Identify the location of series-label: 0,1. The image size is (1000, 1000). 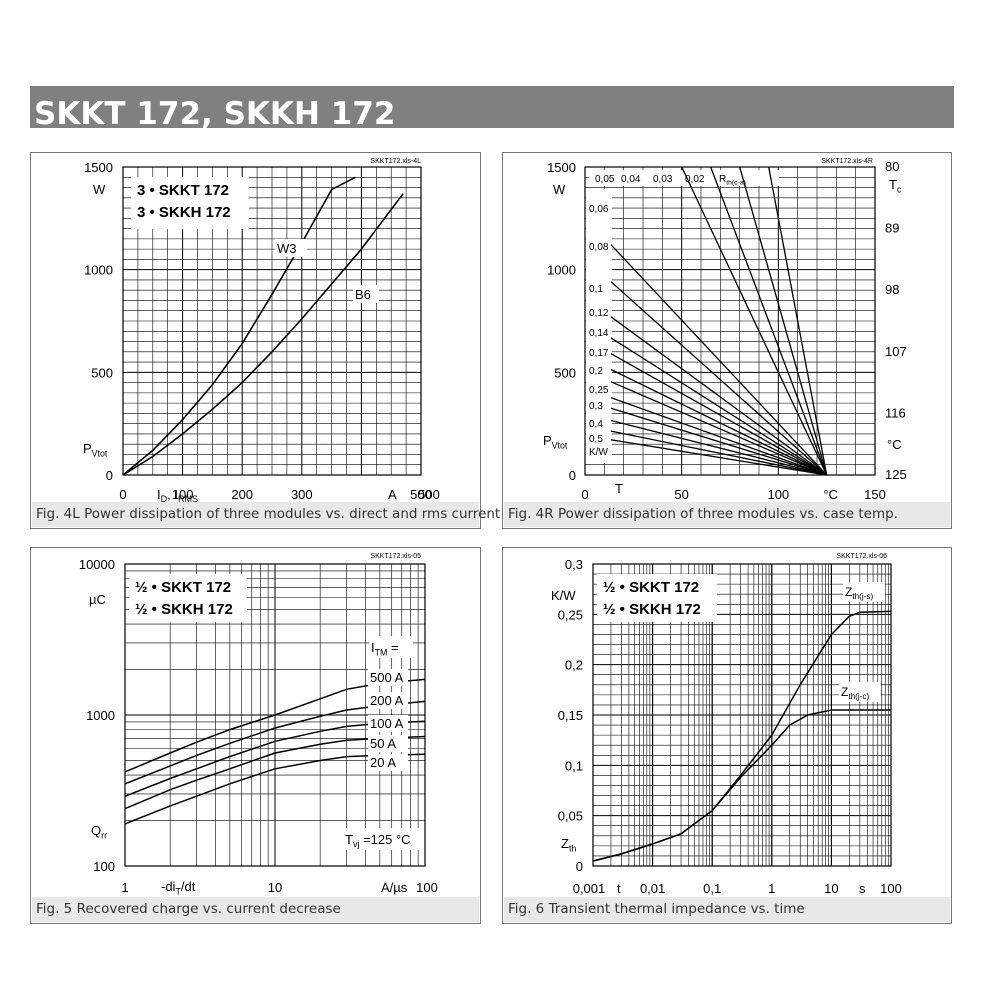
(596, 289).